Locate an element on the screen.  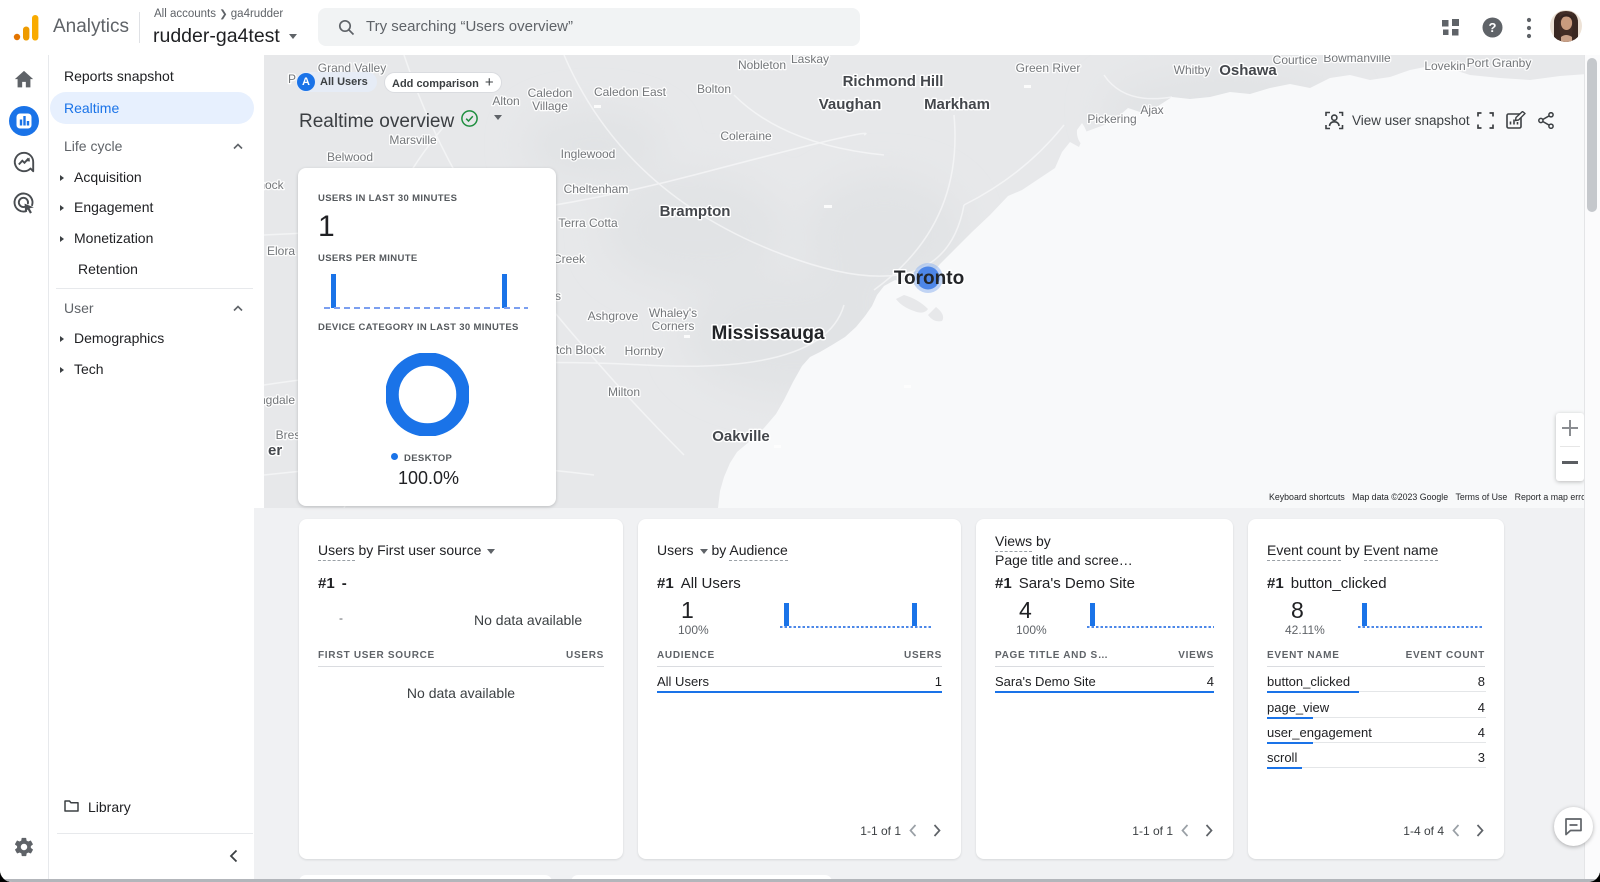
svg-text: Village is located at coordinates (550, 106).